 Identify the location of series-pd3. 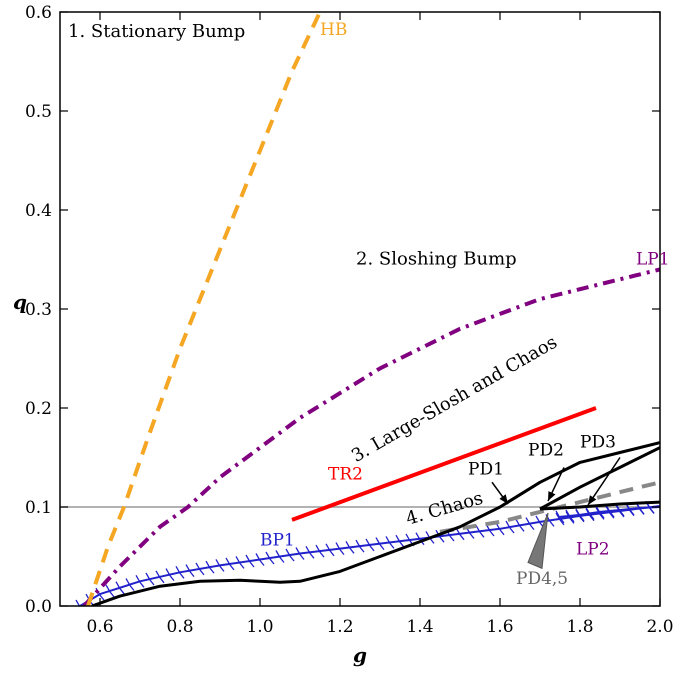
(599, 505).